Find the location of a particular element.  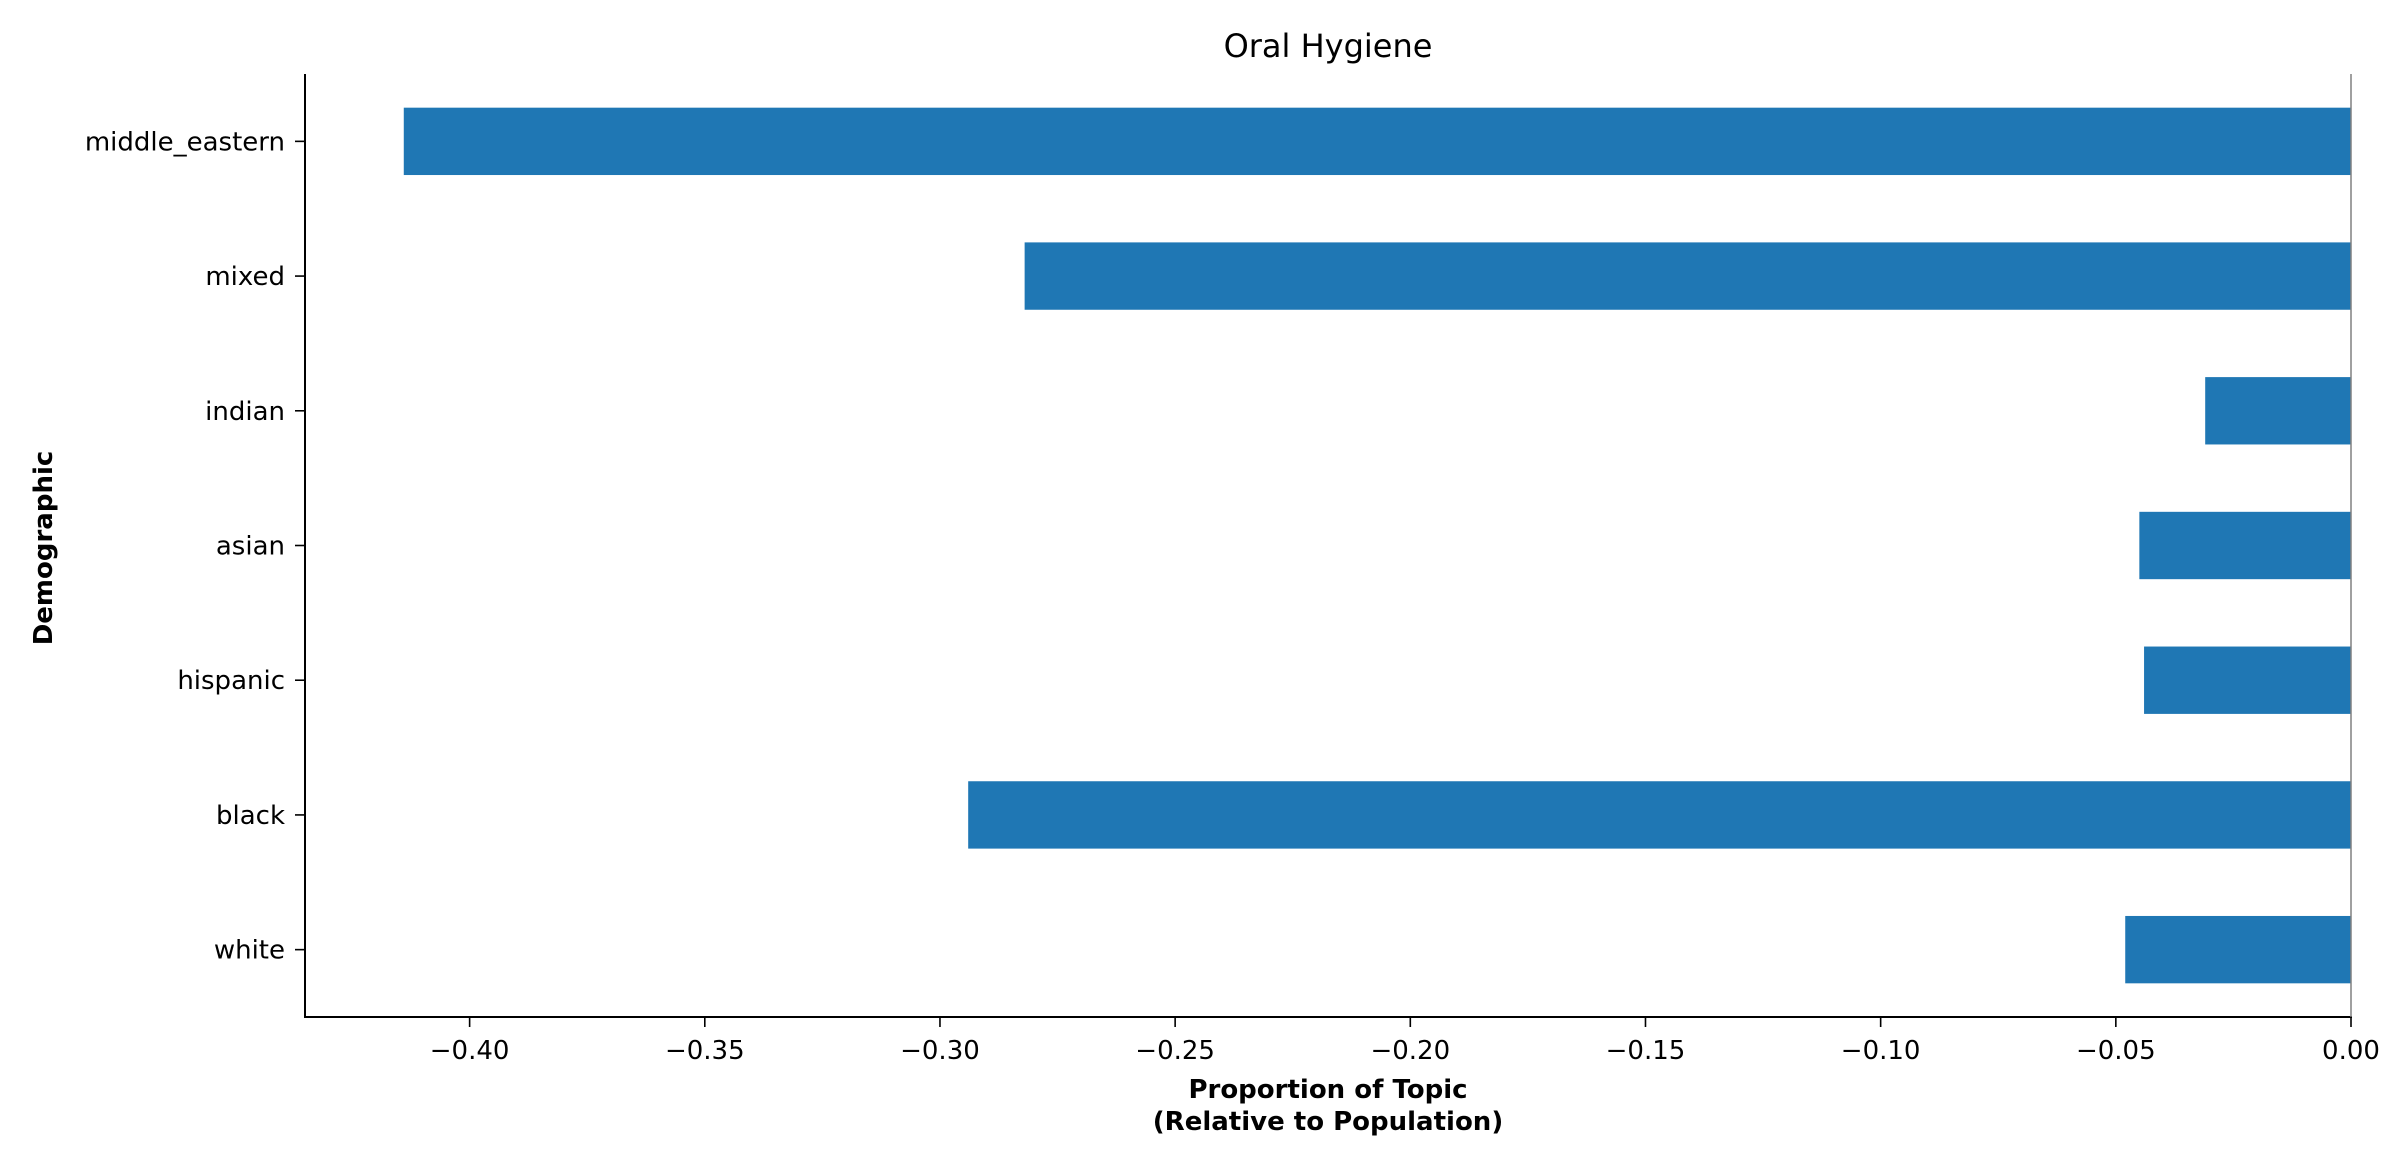

x-tick-label: −0.40 is located at coordinates (470, 1051).